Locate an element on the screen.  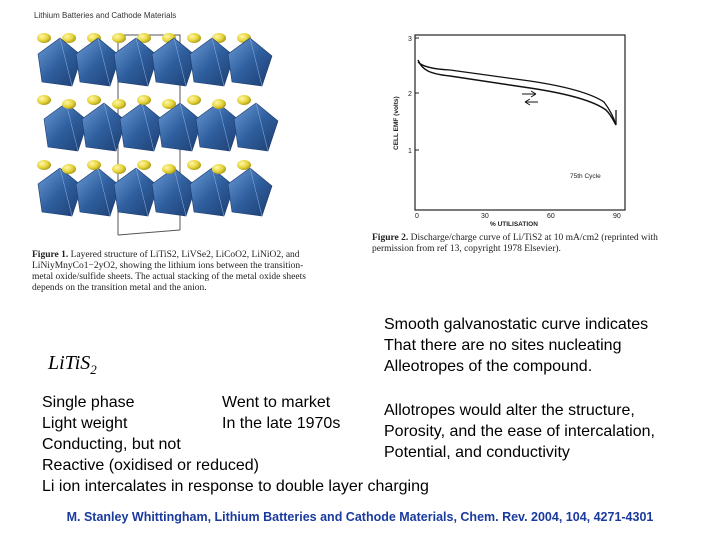
slide-header: Lithium Batteries and Cathode Materials is located at coordinates (105, 15).